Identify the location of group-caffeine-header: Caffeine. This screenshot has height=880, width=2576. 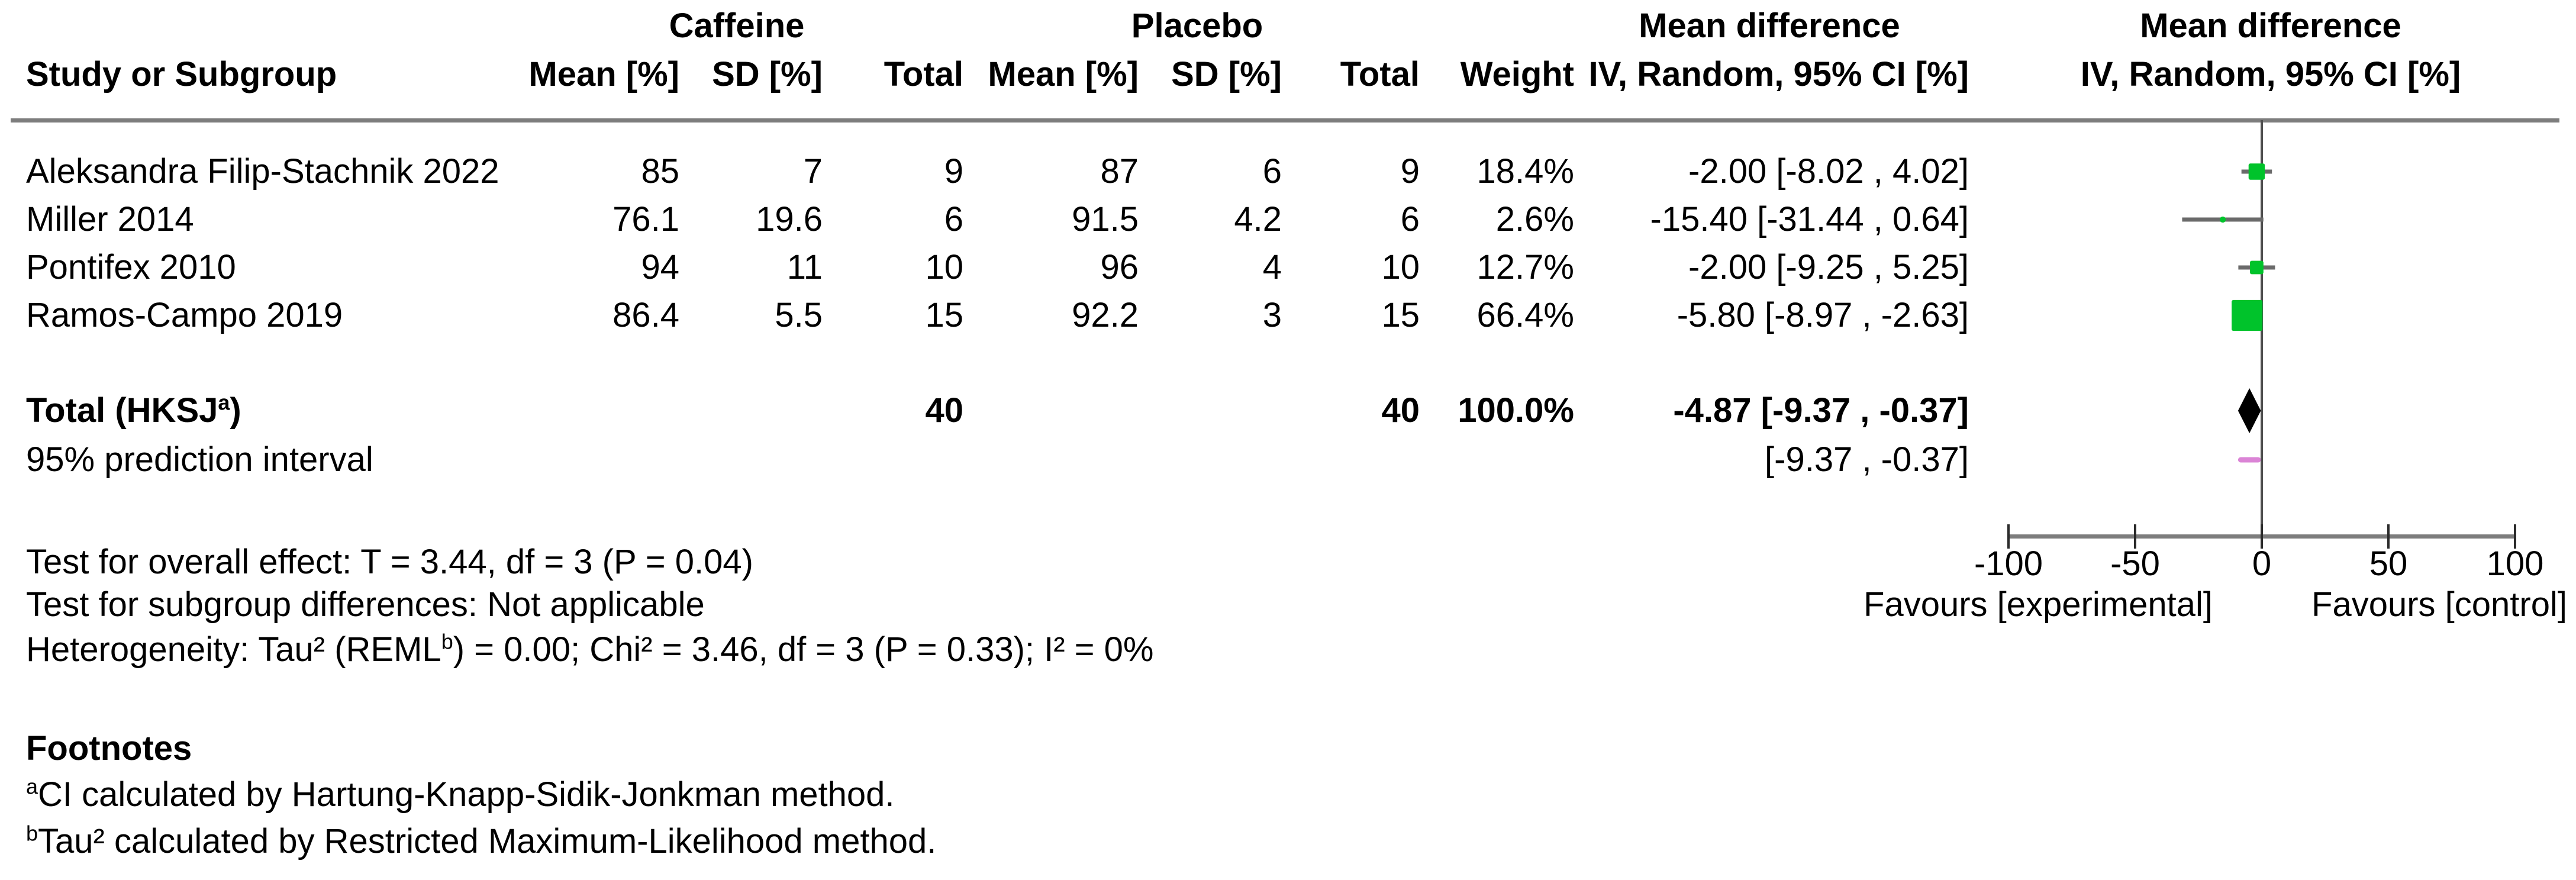
(737, 26).